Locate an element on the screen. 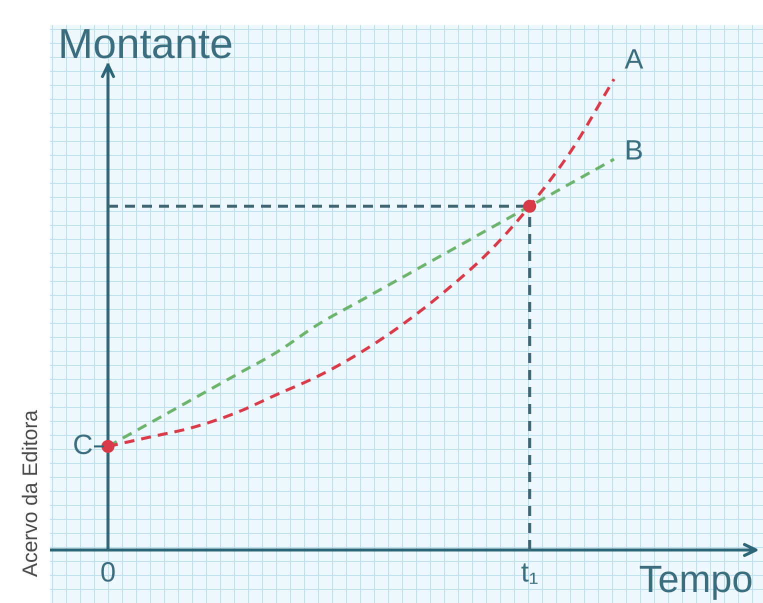  x-tick-label: t₁ is located at coordinates (529, 572).